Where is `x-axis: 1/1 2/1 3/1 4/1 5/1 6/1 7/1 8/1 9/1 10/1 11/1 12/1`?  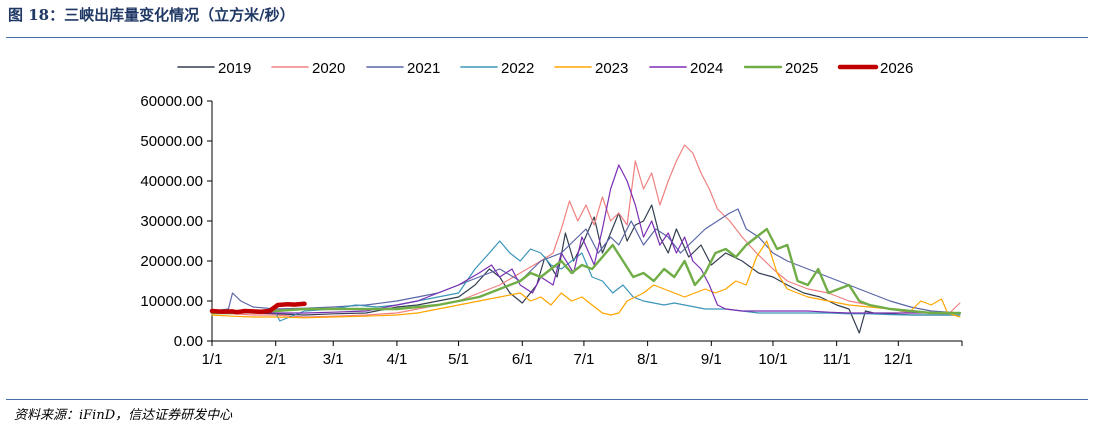 x-axis: 1/1 2/1 3/1 4/1 5/1 6/1 7/1 8/1 9/1 10/1 11/1 12/1 is located at coordinates (582, 354).